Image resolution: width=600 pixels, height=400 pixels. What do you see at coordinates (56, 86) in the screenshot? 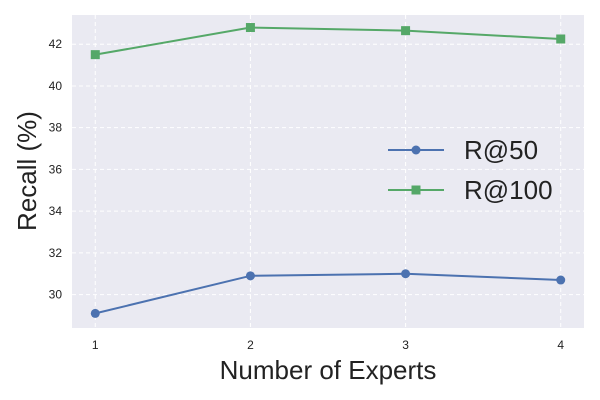
I see `y-tick-label: 40` at bounding box center [56, 86].